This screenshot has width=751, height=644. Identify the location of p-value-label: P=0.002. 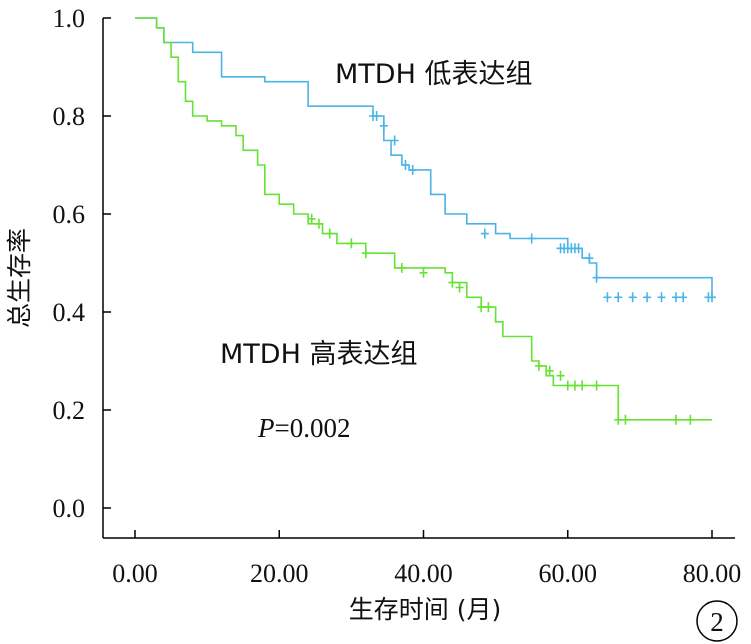
(303, 428).